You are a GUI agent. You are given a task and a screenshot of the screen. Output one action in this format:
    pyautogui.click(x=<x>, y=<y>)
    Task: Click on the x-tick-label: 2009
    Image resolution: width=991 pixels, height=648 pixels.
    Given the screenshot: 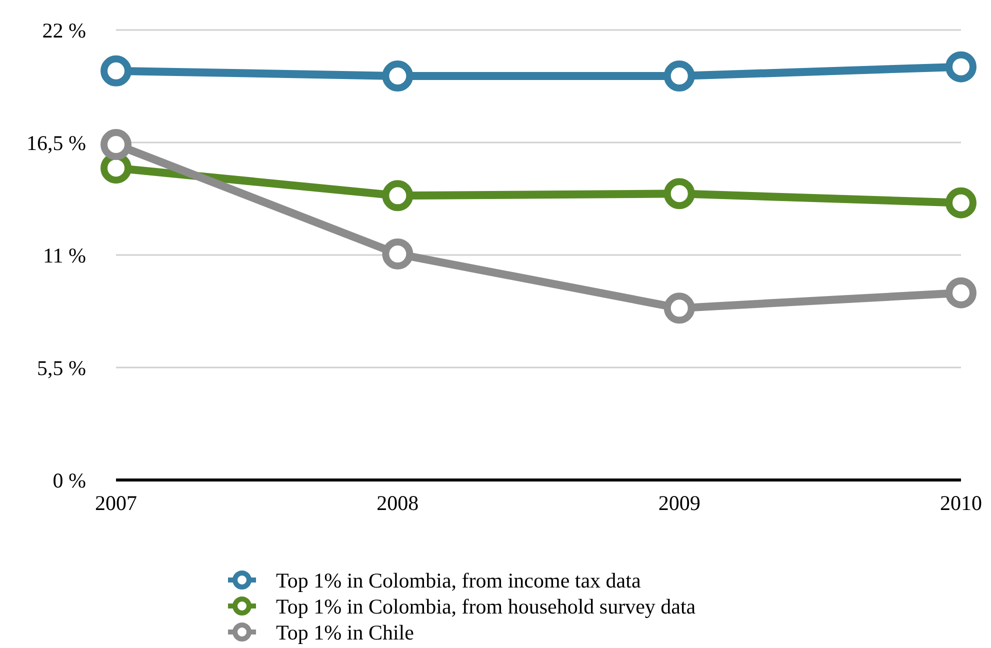 What is the action you would take?
    pyautogui.click(x=679, y=503)
    